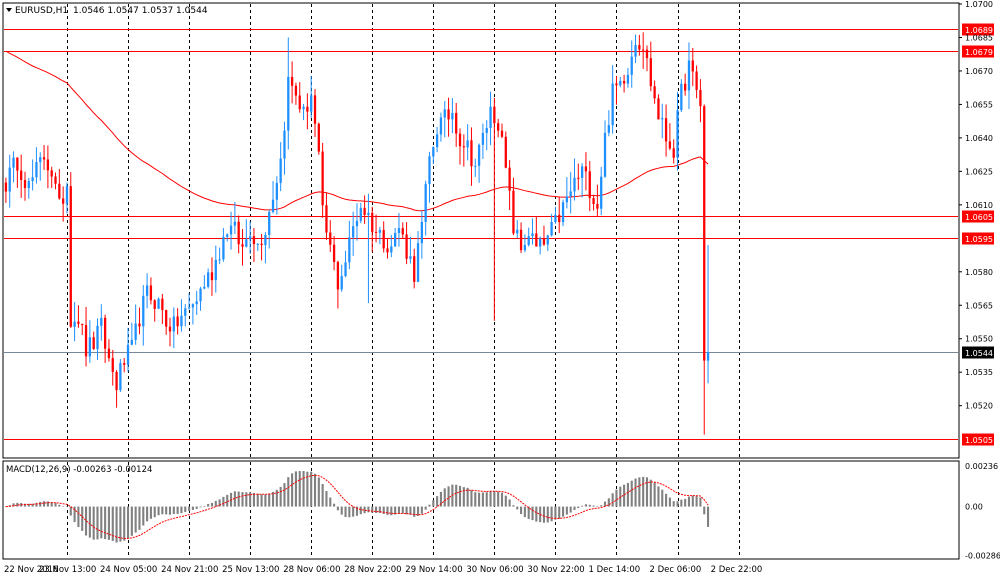  What do you see at coordinates (979, 37) in the screenshot?
I see `price-tick-label: 1.0685` at bounding box center [979, 37].